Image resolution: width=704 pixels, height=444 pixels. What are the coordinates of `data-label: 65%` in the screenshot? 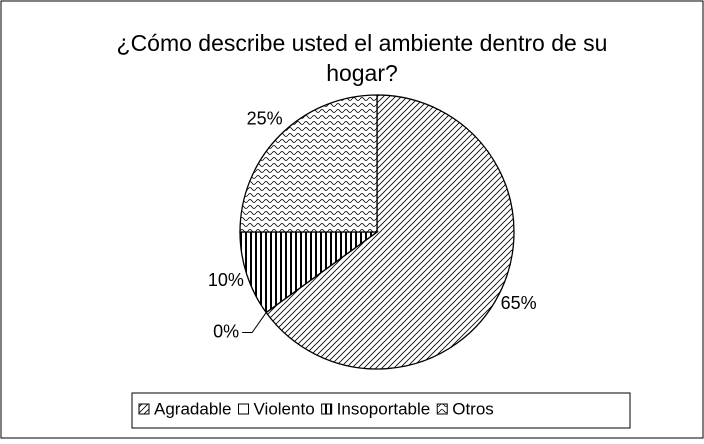 It's located at (519, 303).